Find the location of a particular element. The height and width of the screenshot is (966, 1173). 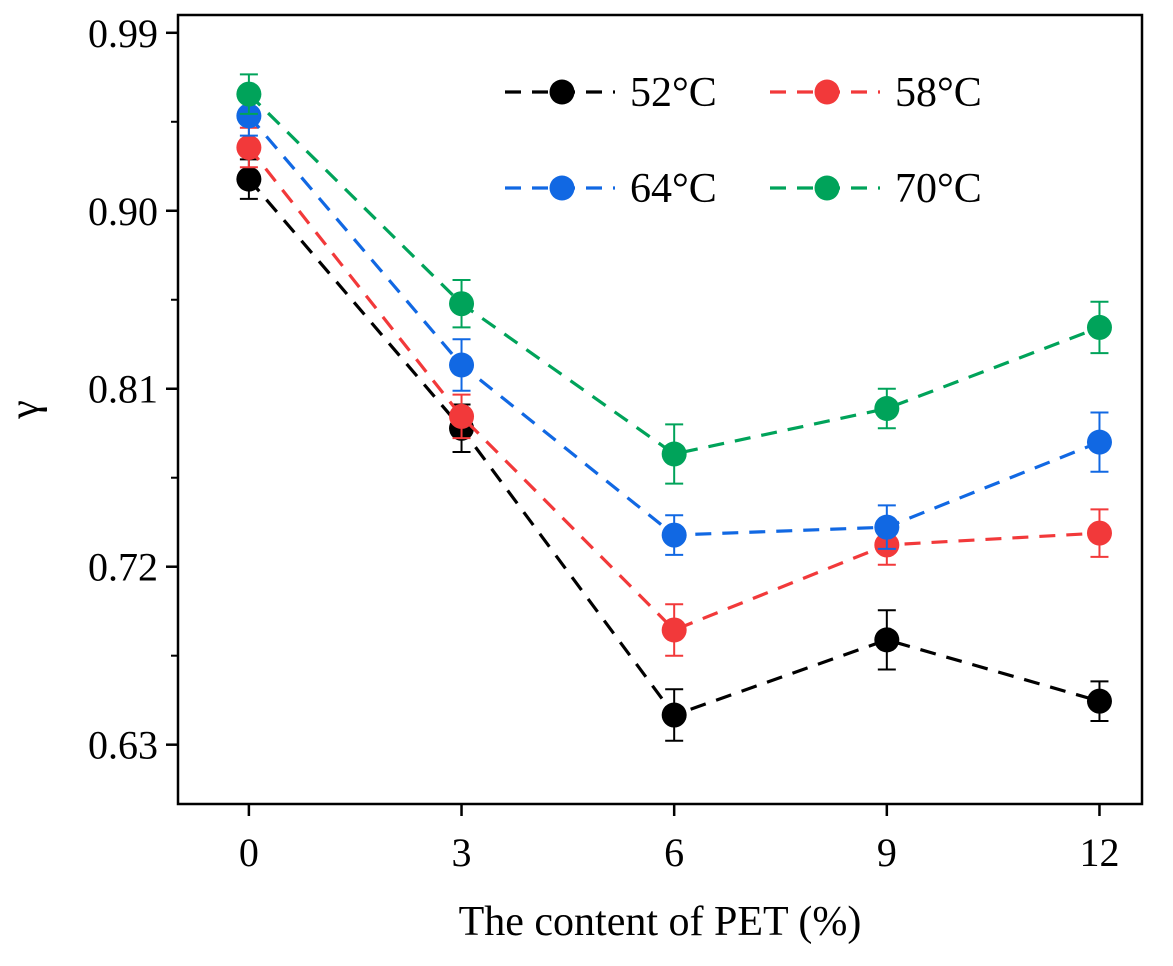

legend-label: 70°C is located at coordinates (938, 189).